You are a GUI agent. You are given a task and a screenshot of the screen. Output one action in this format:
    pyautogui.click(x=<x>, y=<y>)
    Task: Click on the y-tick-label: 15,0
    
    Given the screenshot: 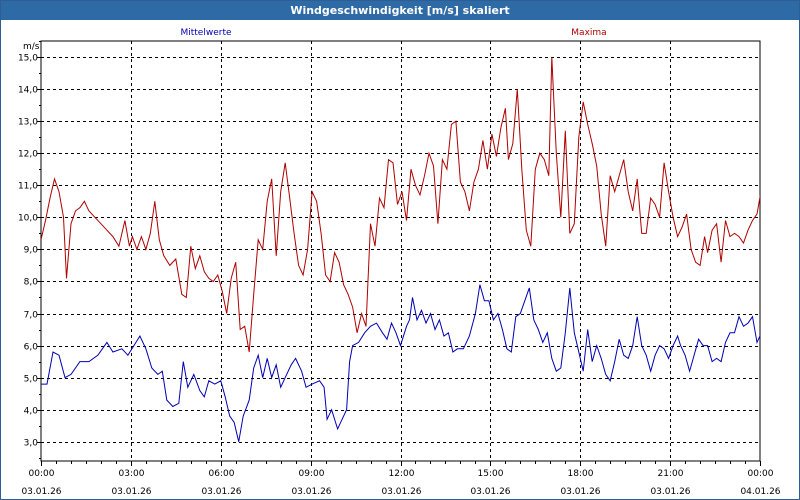 What is the action you would take?
    pyautogui.click(x=28, y=59)
    